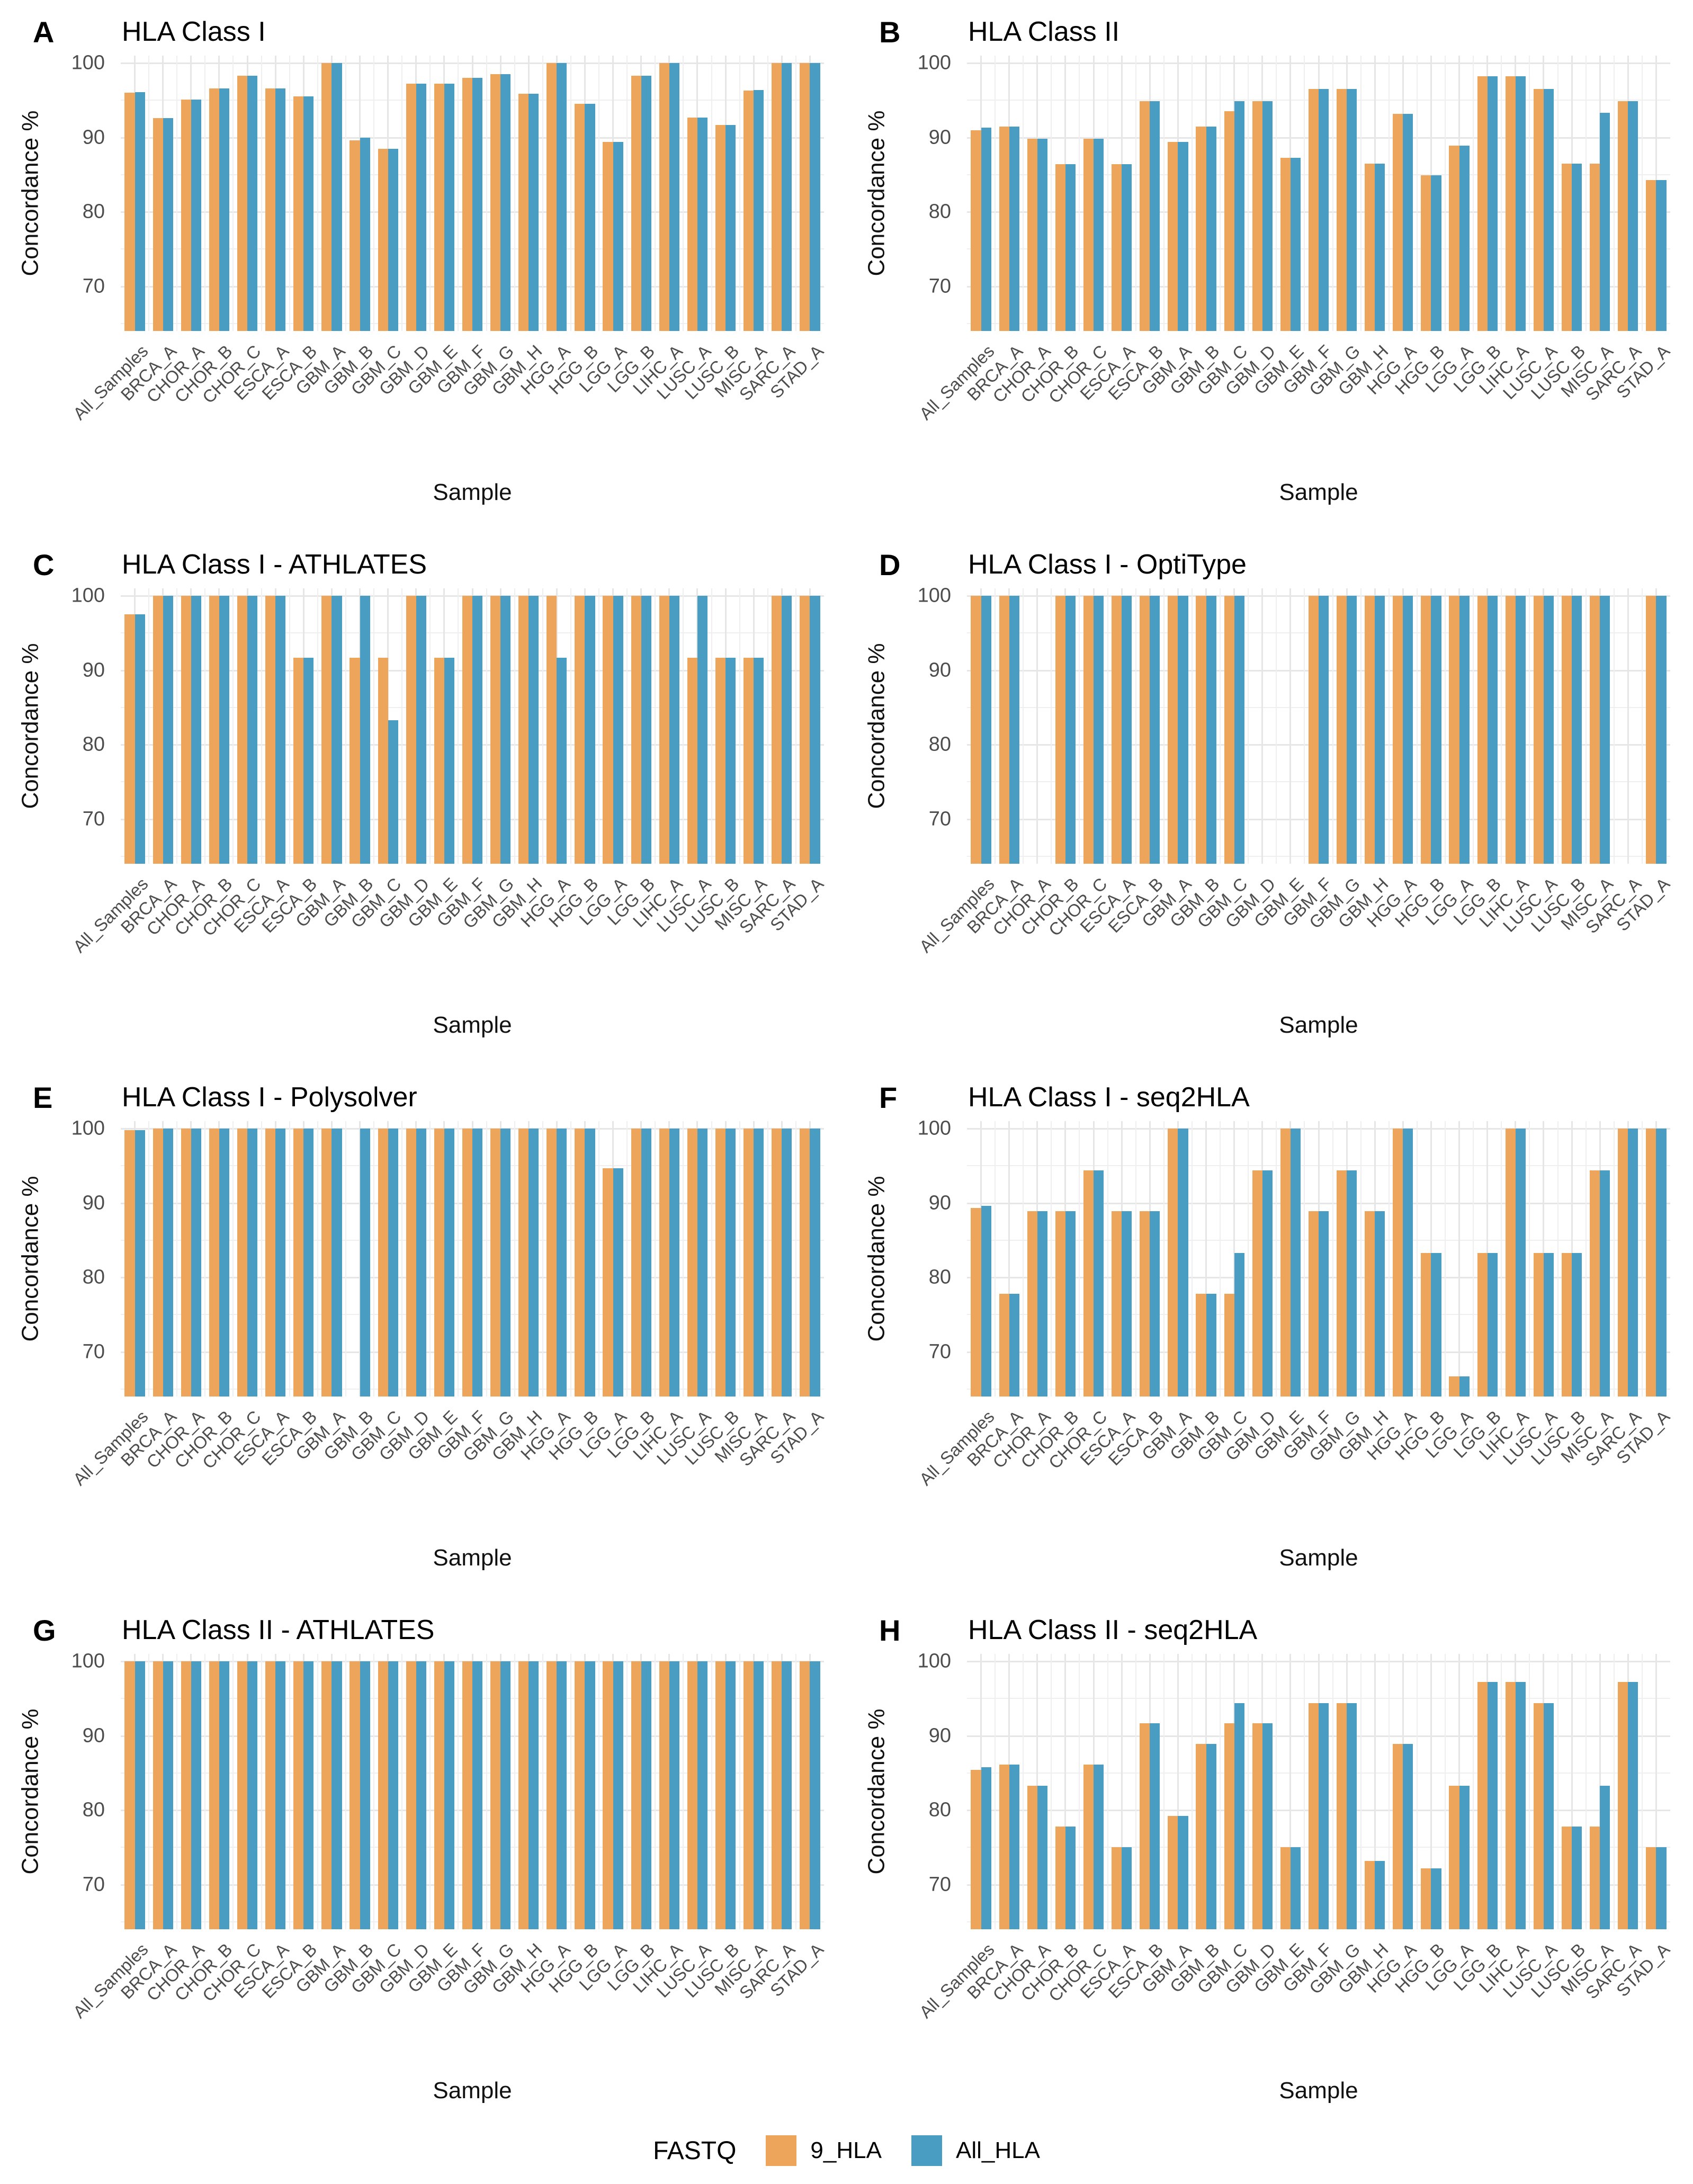 The width and height of the screenshot is (1693, 2184). I want to click on bar-All_HLA-ESCA_B, so click(1155, 216).